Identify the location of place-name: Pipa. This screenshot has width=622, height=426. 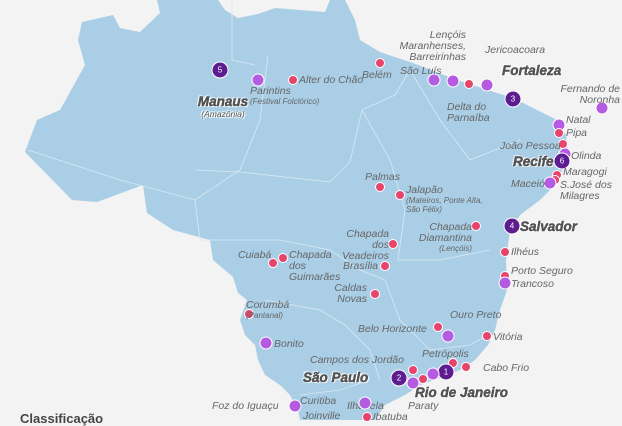
(577, 133).